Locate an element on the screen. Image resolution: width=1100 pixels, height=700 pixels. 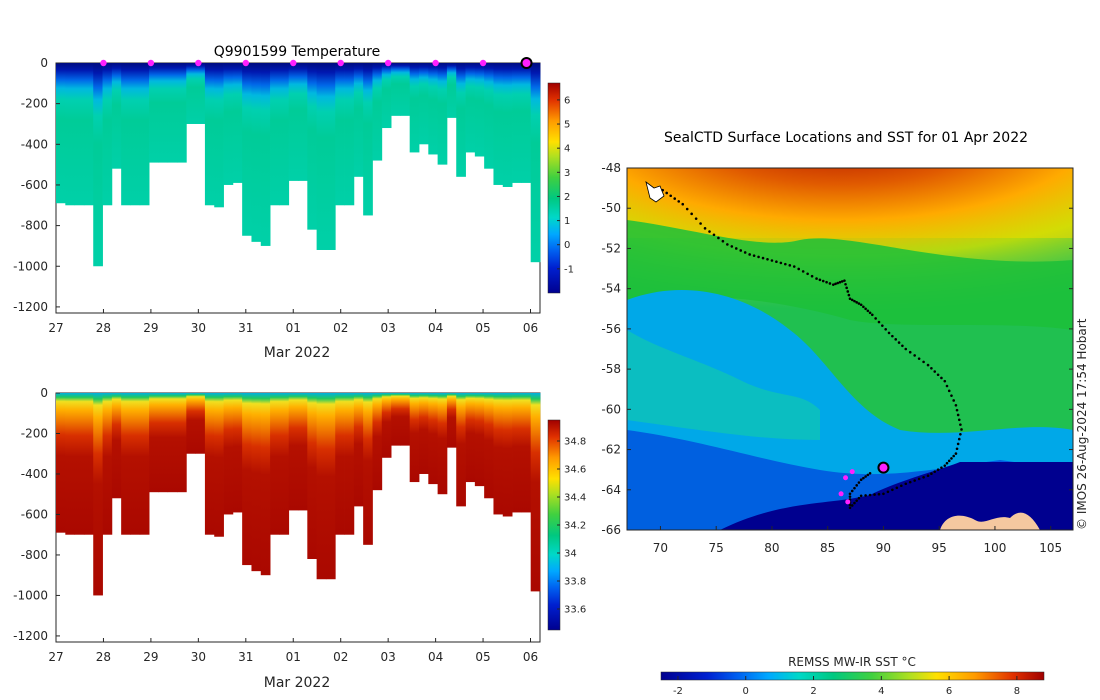
y-tick-label: 0 is located at coordinates (44, 393).